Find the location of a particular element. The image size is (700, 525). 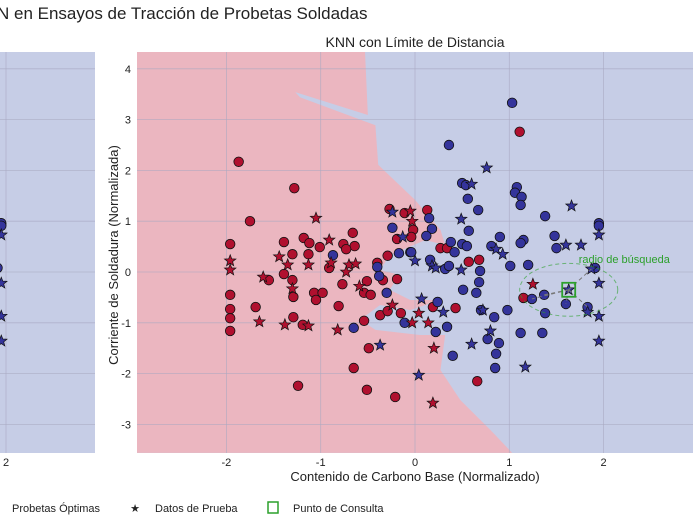

x-axis-label: Contenido de Carbono Base (Normalizado) is located at coordinates (414, 476).